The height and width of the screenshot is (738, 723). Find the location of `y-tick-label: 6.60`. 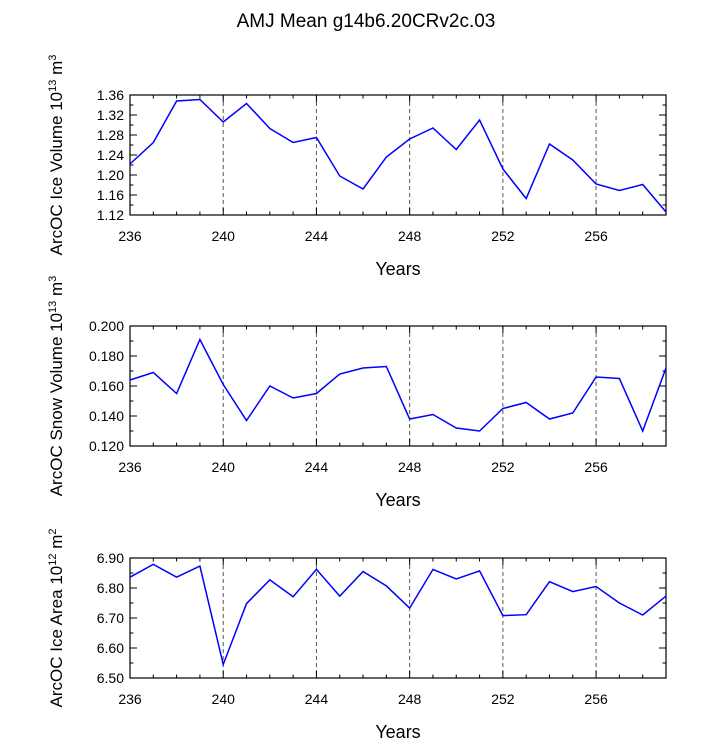

y-tick-label: 6.60 is located at coordinates (110, 648).